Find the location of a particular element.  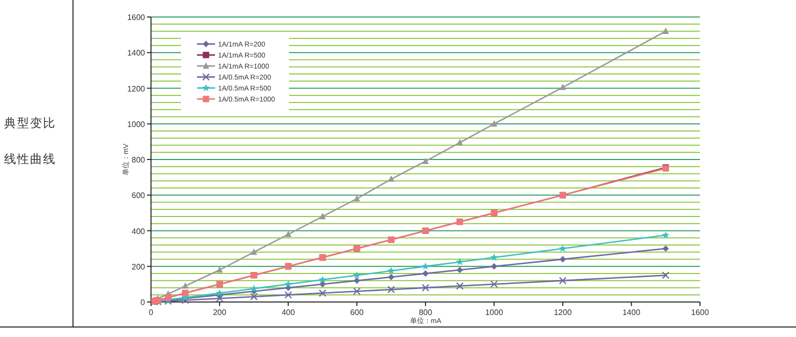

x-tick-label: 1200 is located at coordinates (563, 312).